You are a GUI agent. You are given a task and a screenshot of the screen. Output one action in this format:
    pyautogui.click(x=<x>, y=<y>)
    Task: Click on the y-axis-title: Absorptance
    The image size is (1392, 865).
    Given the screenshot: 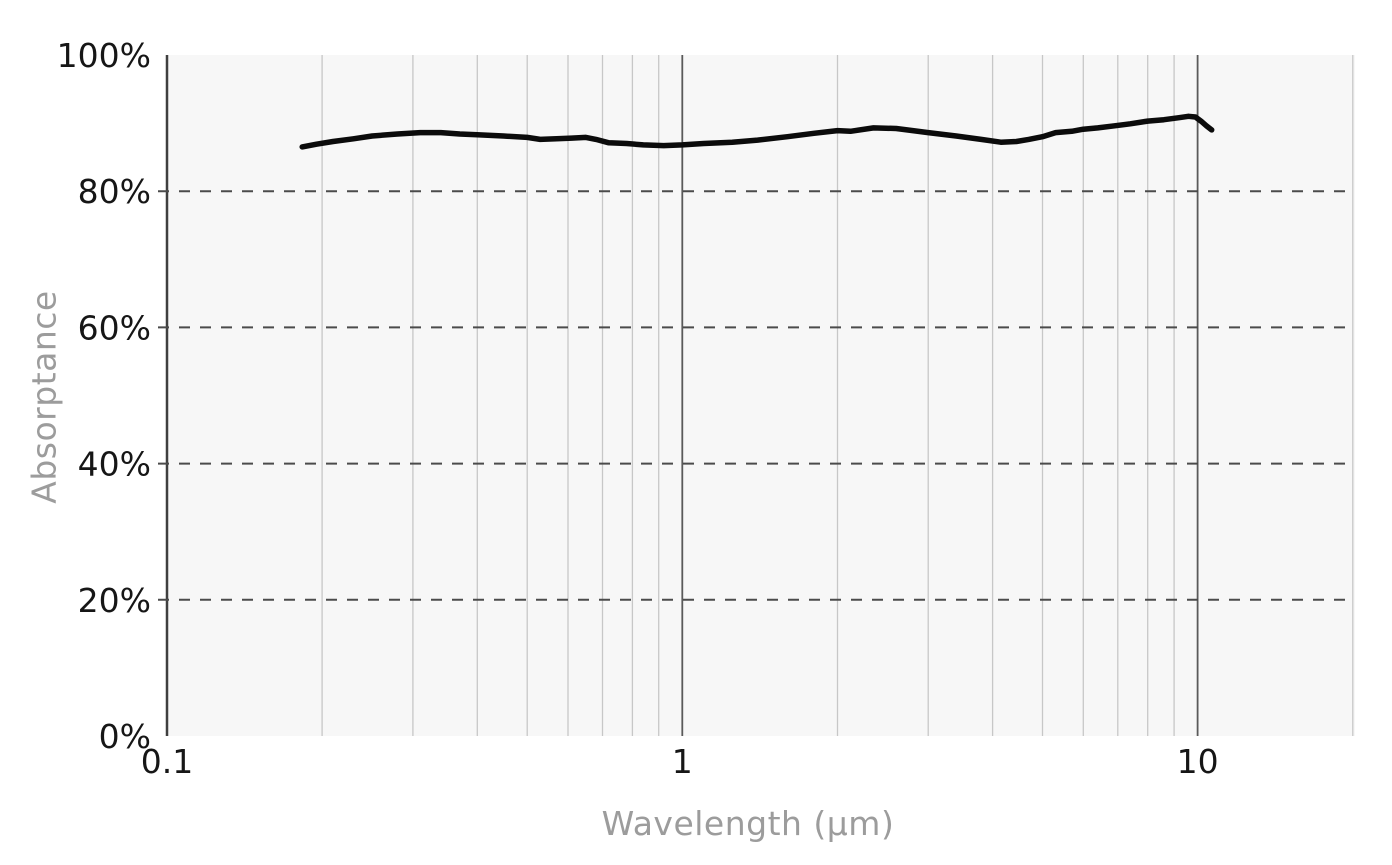 What is the action you would take?
    pyautogui.click(x=44, y=397)
    